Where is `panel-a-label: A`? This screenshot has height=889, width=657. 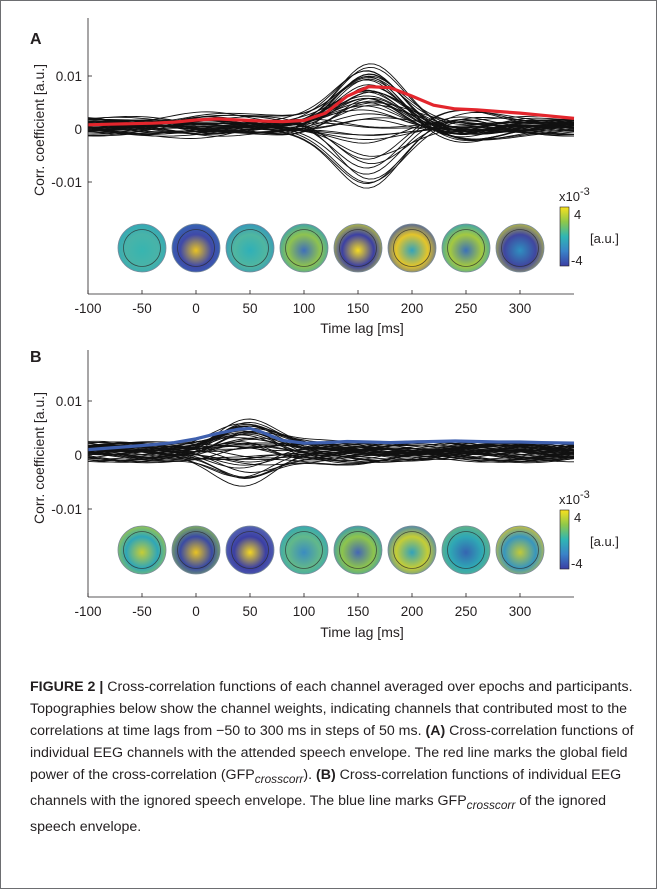 panel-a-label: A is located at coordinates (36, 39).